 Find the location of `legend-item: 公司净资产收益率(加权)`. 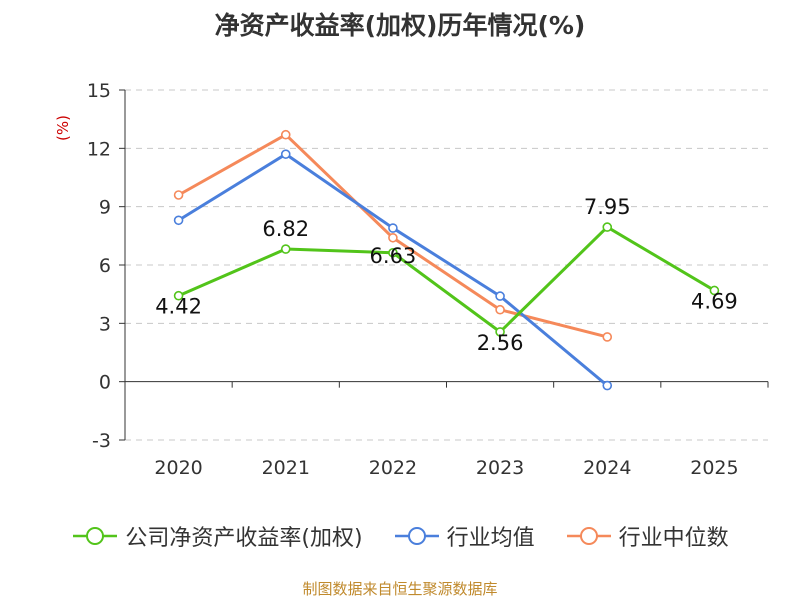

legend-item: 公司净资产收益率(加权) is located at coordinates (217, 536).